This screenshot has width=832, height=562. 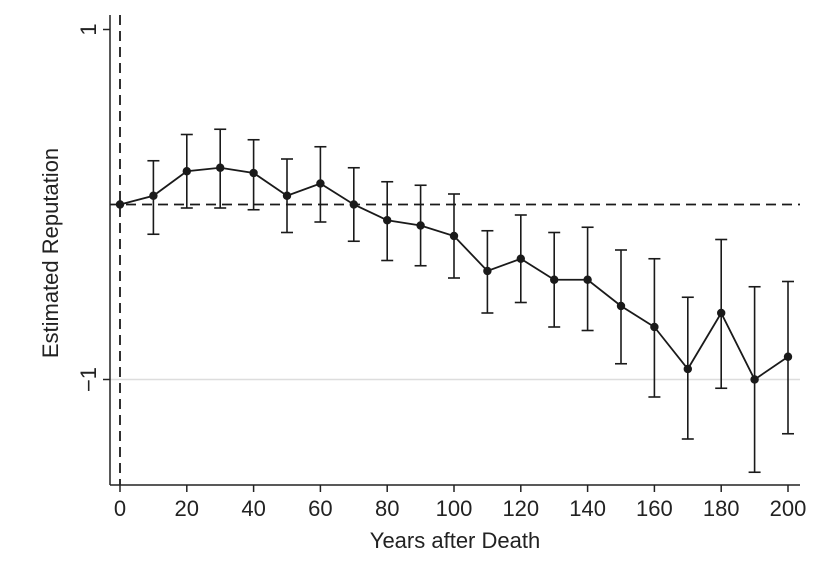 What do you see at coordinates (387, 508) in the screenshot?
I see `x-tick-label: 80` at bounding box center [387, 508].